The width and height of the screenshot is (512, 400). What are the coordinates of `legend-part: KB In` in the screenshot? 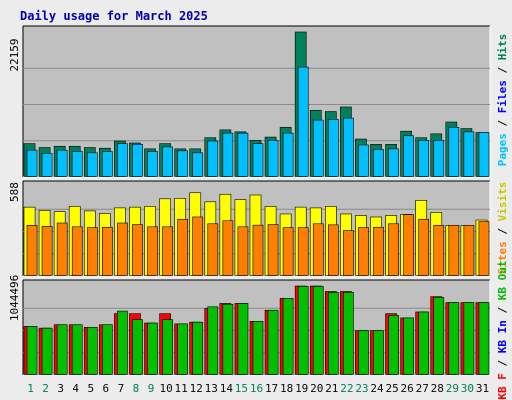 It's located at (502, 336).